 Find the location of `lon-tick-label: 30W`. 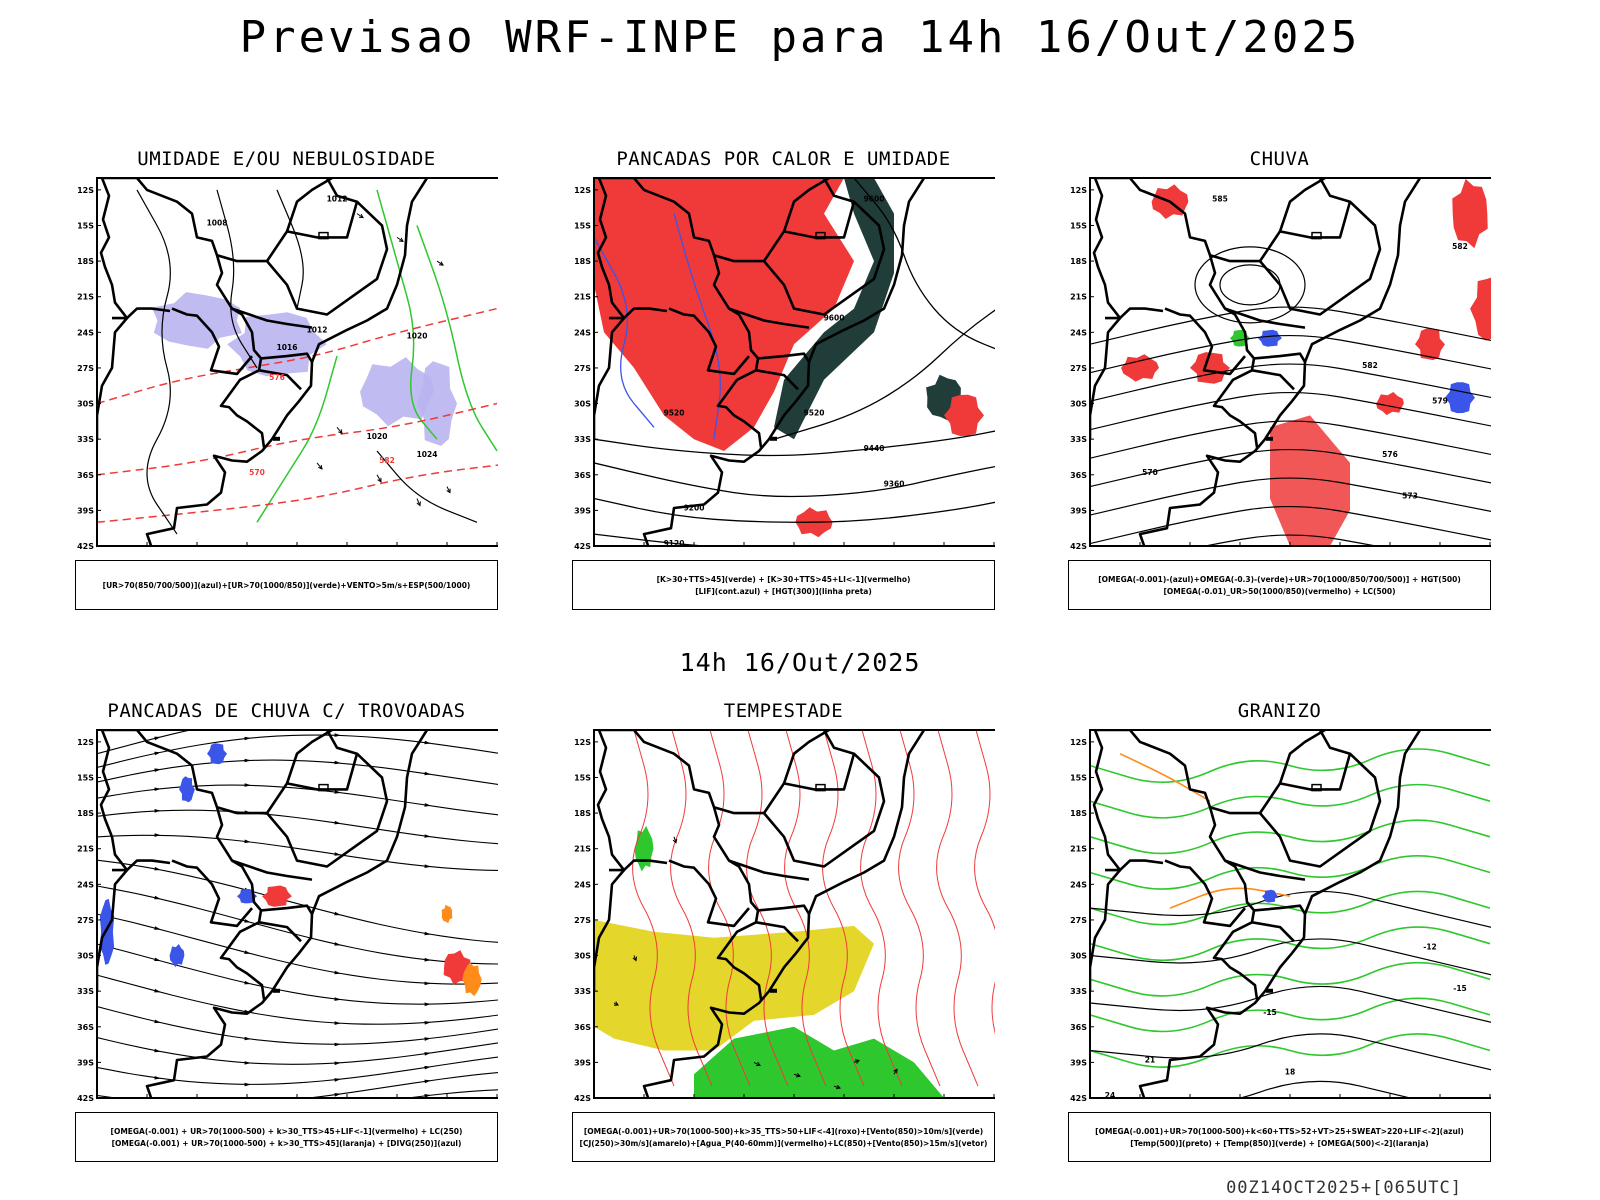

lon-tick-label: 30W is located at coordinates (989, 1101).